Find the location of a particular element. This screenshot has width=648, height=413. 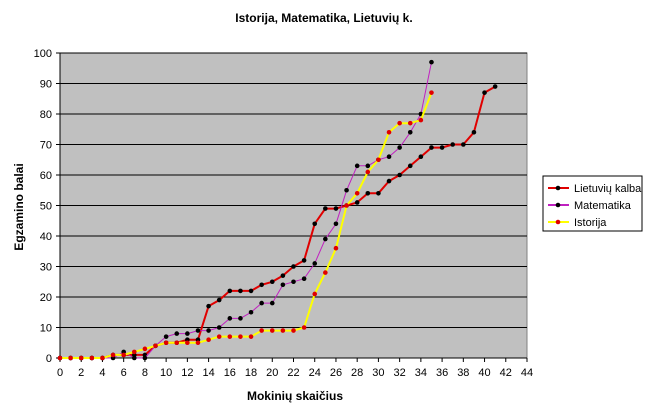

x-tick-label: 40 is located at coordinates (484, 373).